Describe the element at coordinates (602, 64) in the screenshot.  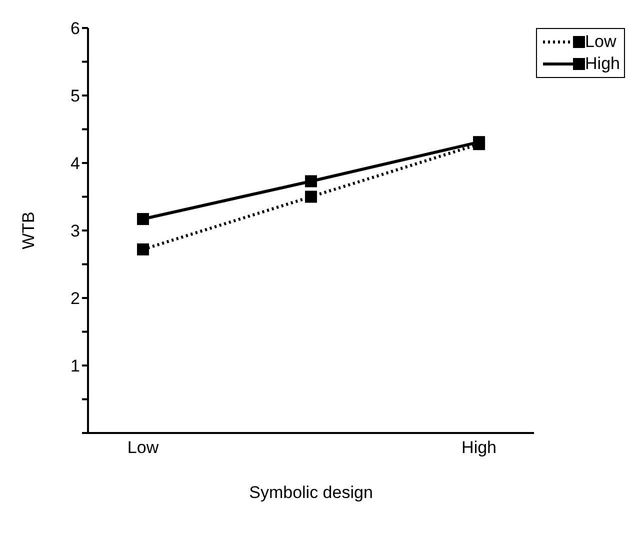
I see `legend-label: High` at that location.